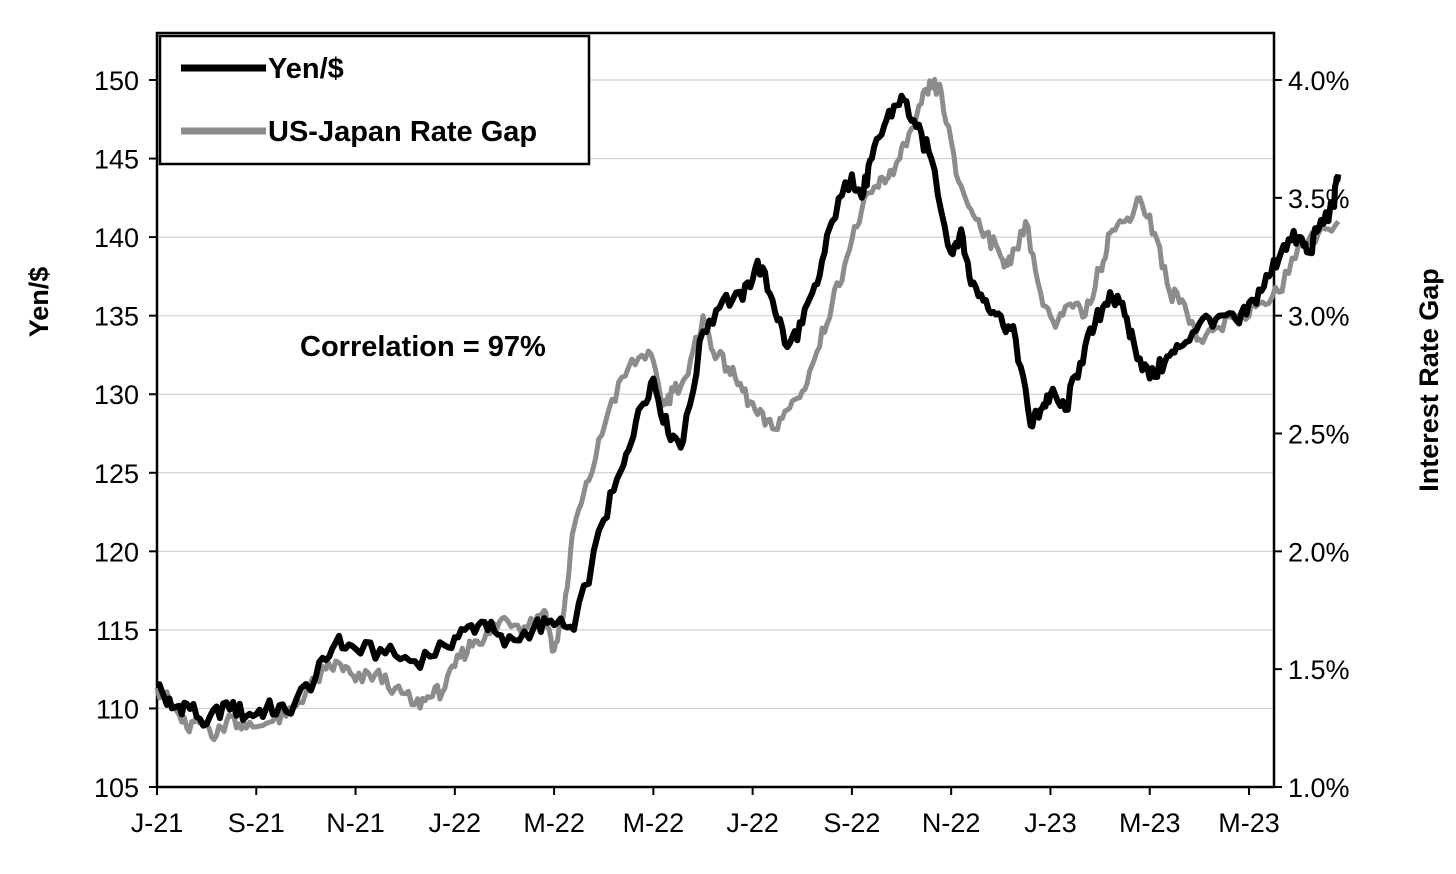 The image size is (1456, 874). I want to click on x-tick-label: N-22, so click(951, 823).